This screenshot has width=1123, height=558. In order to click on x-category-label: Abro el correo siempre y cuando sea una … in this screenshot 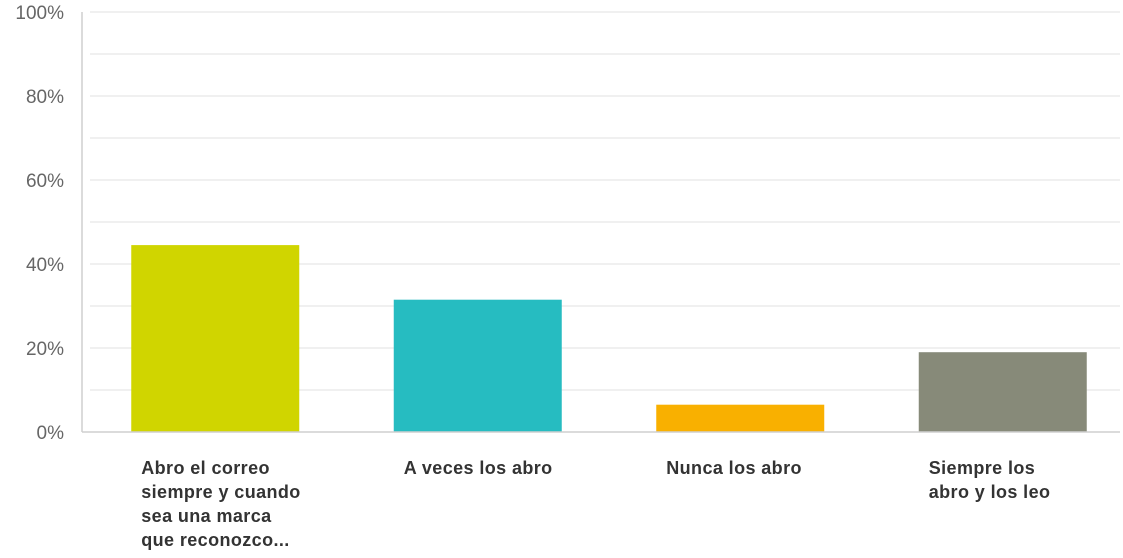, I will do `click(221, 504)`.